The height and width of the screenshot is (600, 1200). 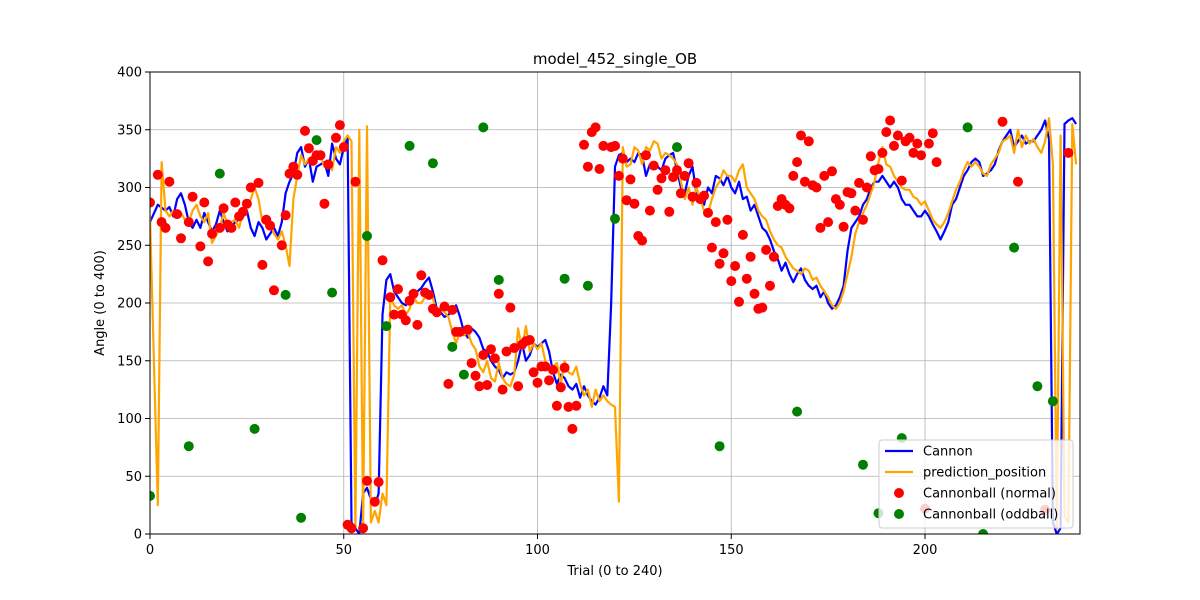 What do you see at coordinates (990, 515) in the screenshot?
I see `legend-label: Cannonball (oddball)` at bounding box center [990, 515].